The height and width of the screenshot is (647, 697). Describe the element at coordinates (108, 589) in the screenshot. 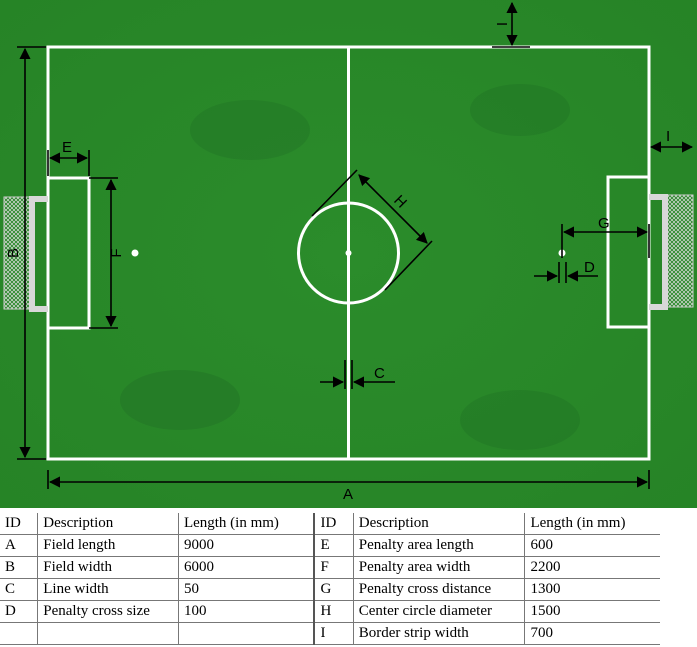

I see `cell-description: Line width` at that location.